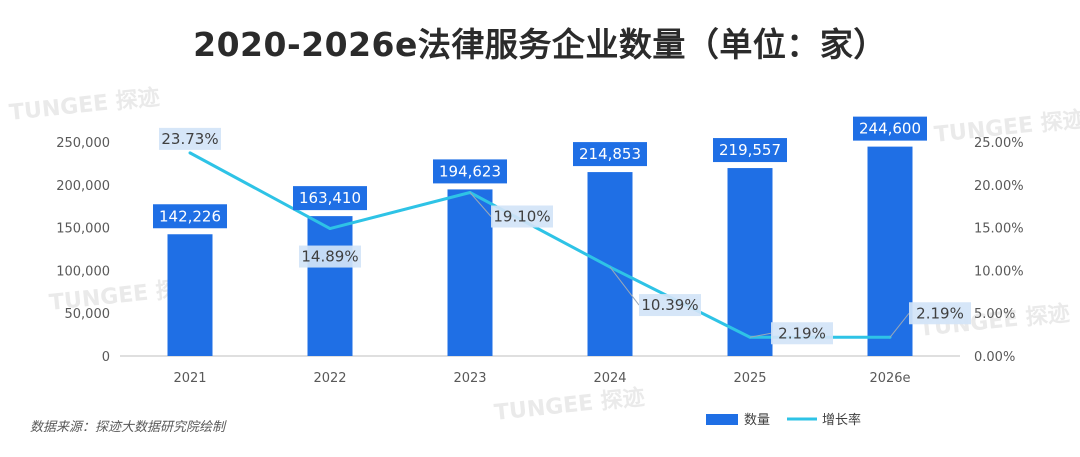 The height and width of the screenshot is (457, 1080). What do you see at coordinates (889, 378) in the screenshot?
I see `x-tick-label: 2026e` at bounding box center [889, 378].